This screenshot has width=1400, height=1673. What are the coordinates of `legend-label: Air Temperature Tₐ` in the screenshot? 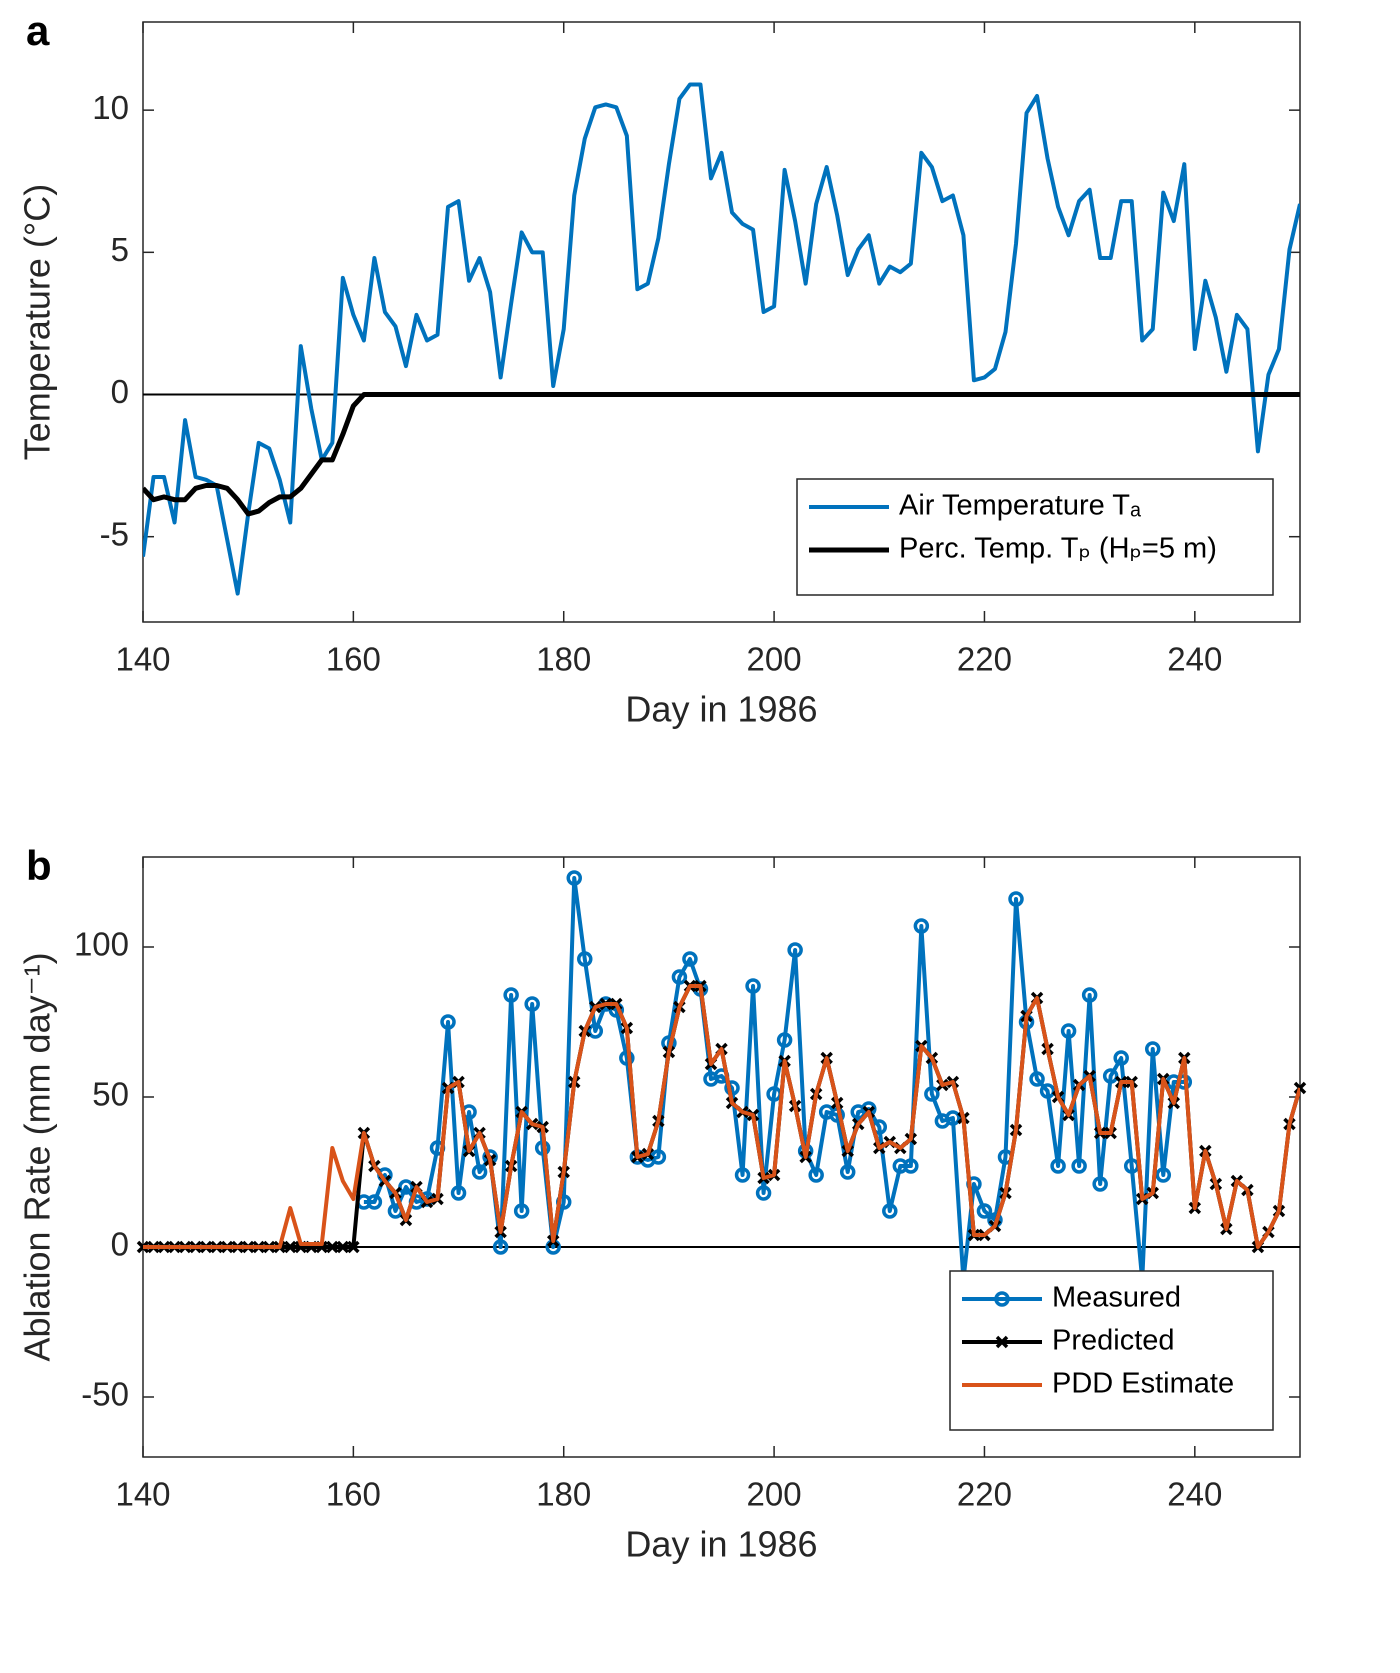 It's located at (1020, 506).